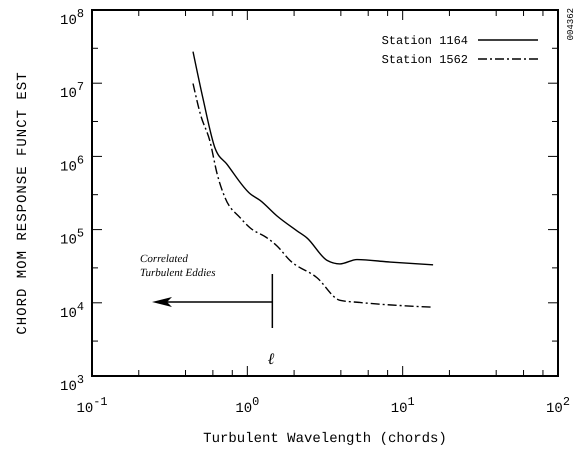  What do you see at coordinates (178, 266) in the screenshot?
I see `annotation: Correlated Turbulent Eddies` at bounding box center [178, 266].